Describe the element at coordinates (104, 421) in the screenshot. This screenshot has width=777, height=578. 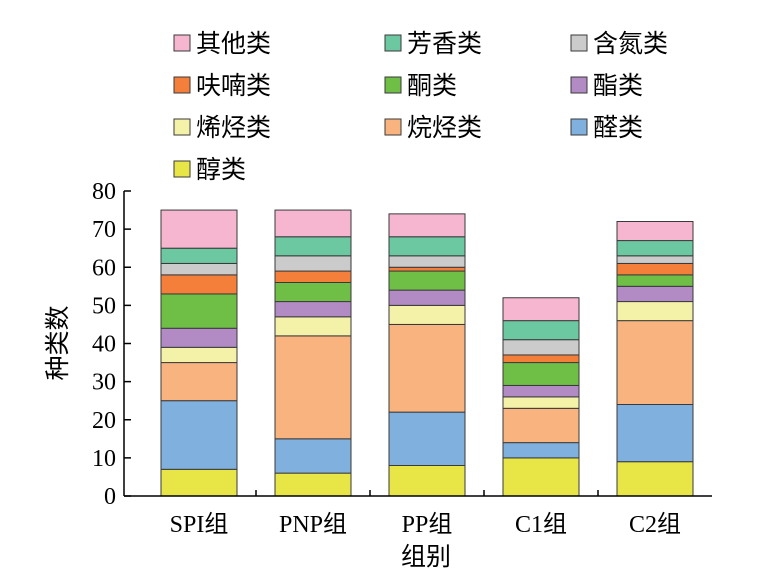
I see `y-tick-label: 20` at that location.